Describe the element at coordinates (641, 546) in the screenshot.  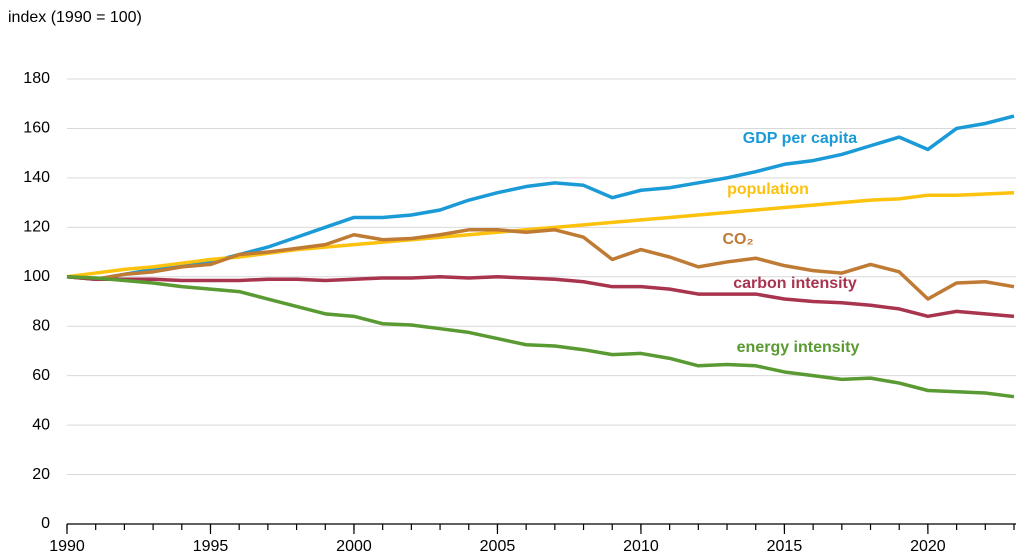
I see `x-tick-label: 2010` at that location.